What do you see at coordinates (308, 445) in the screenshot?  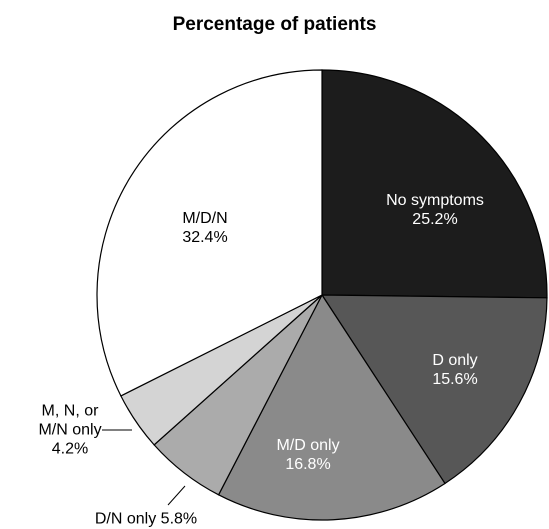 I see `category-label: M/D only` at bounding box center [308, 445].